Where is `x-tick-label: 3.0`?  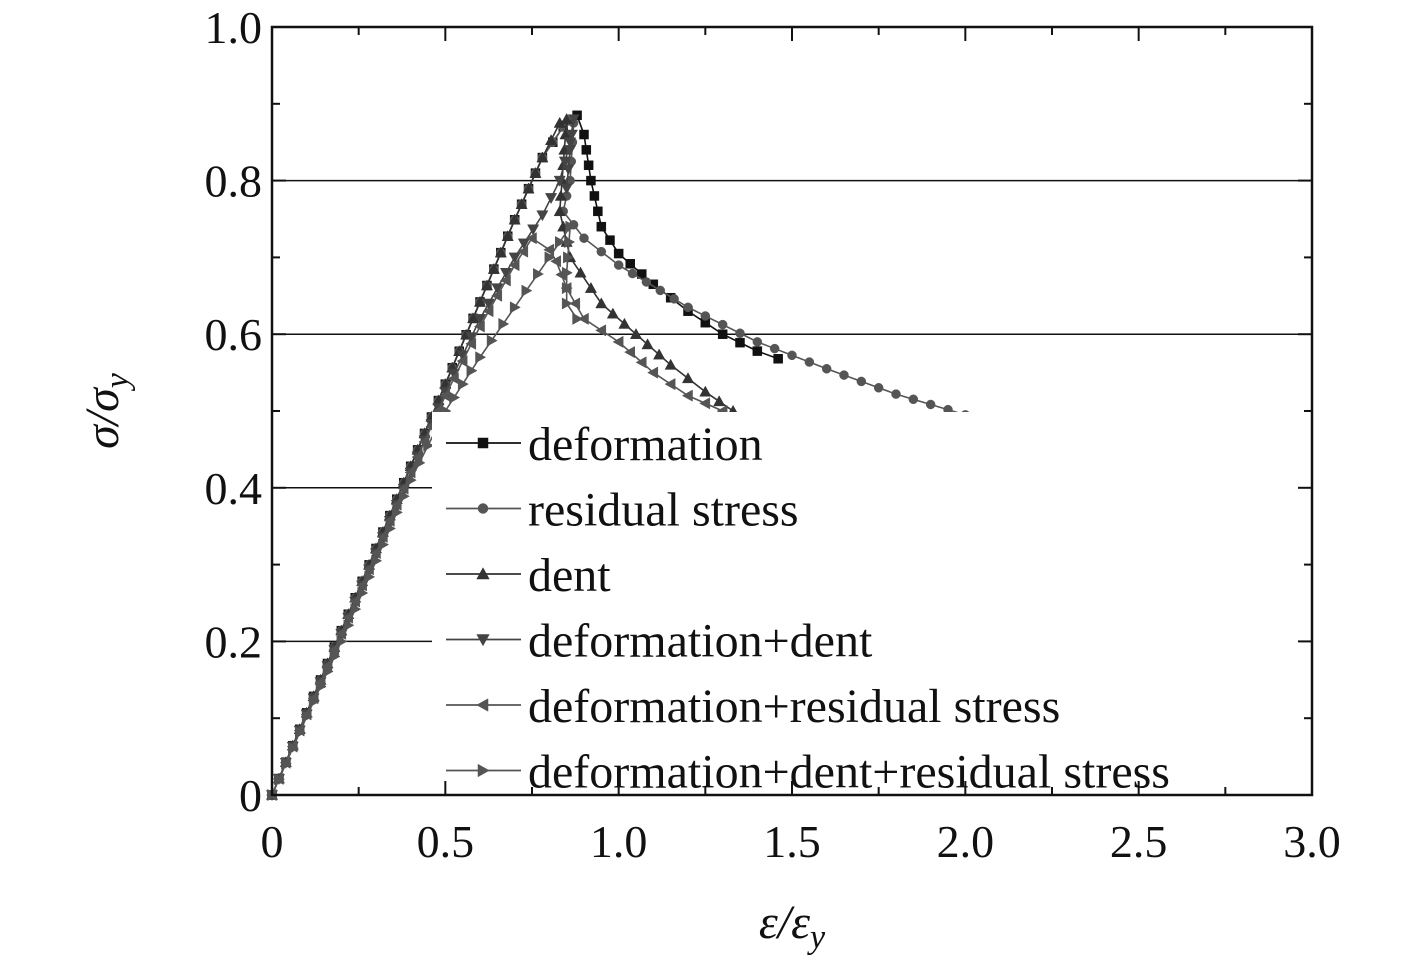 x-tick-label: 3.0 is located at coordinates (1312, 841).